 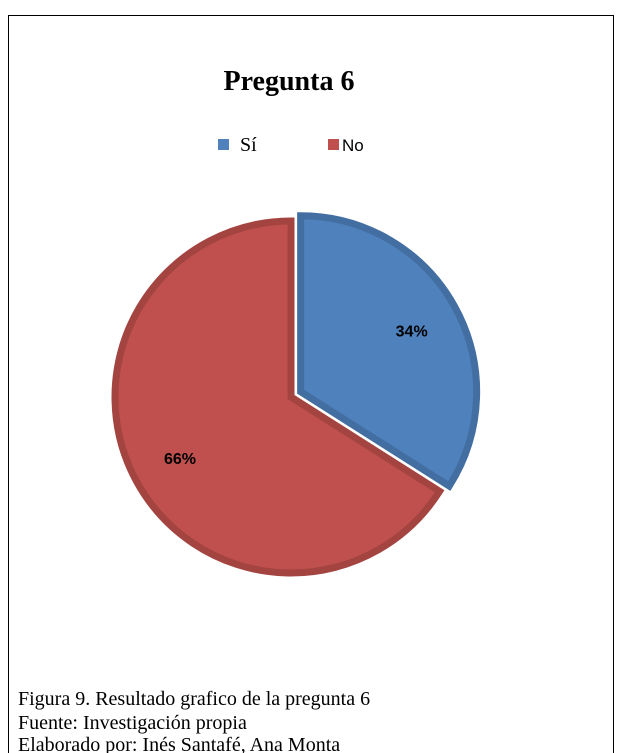 I want to click on legend-label: Sí, so click(x=248, y=145).